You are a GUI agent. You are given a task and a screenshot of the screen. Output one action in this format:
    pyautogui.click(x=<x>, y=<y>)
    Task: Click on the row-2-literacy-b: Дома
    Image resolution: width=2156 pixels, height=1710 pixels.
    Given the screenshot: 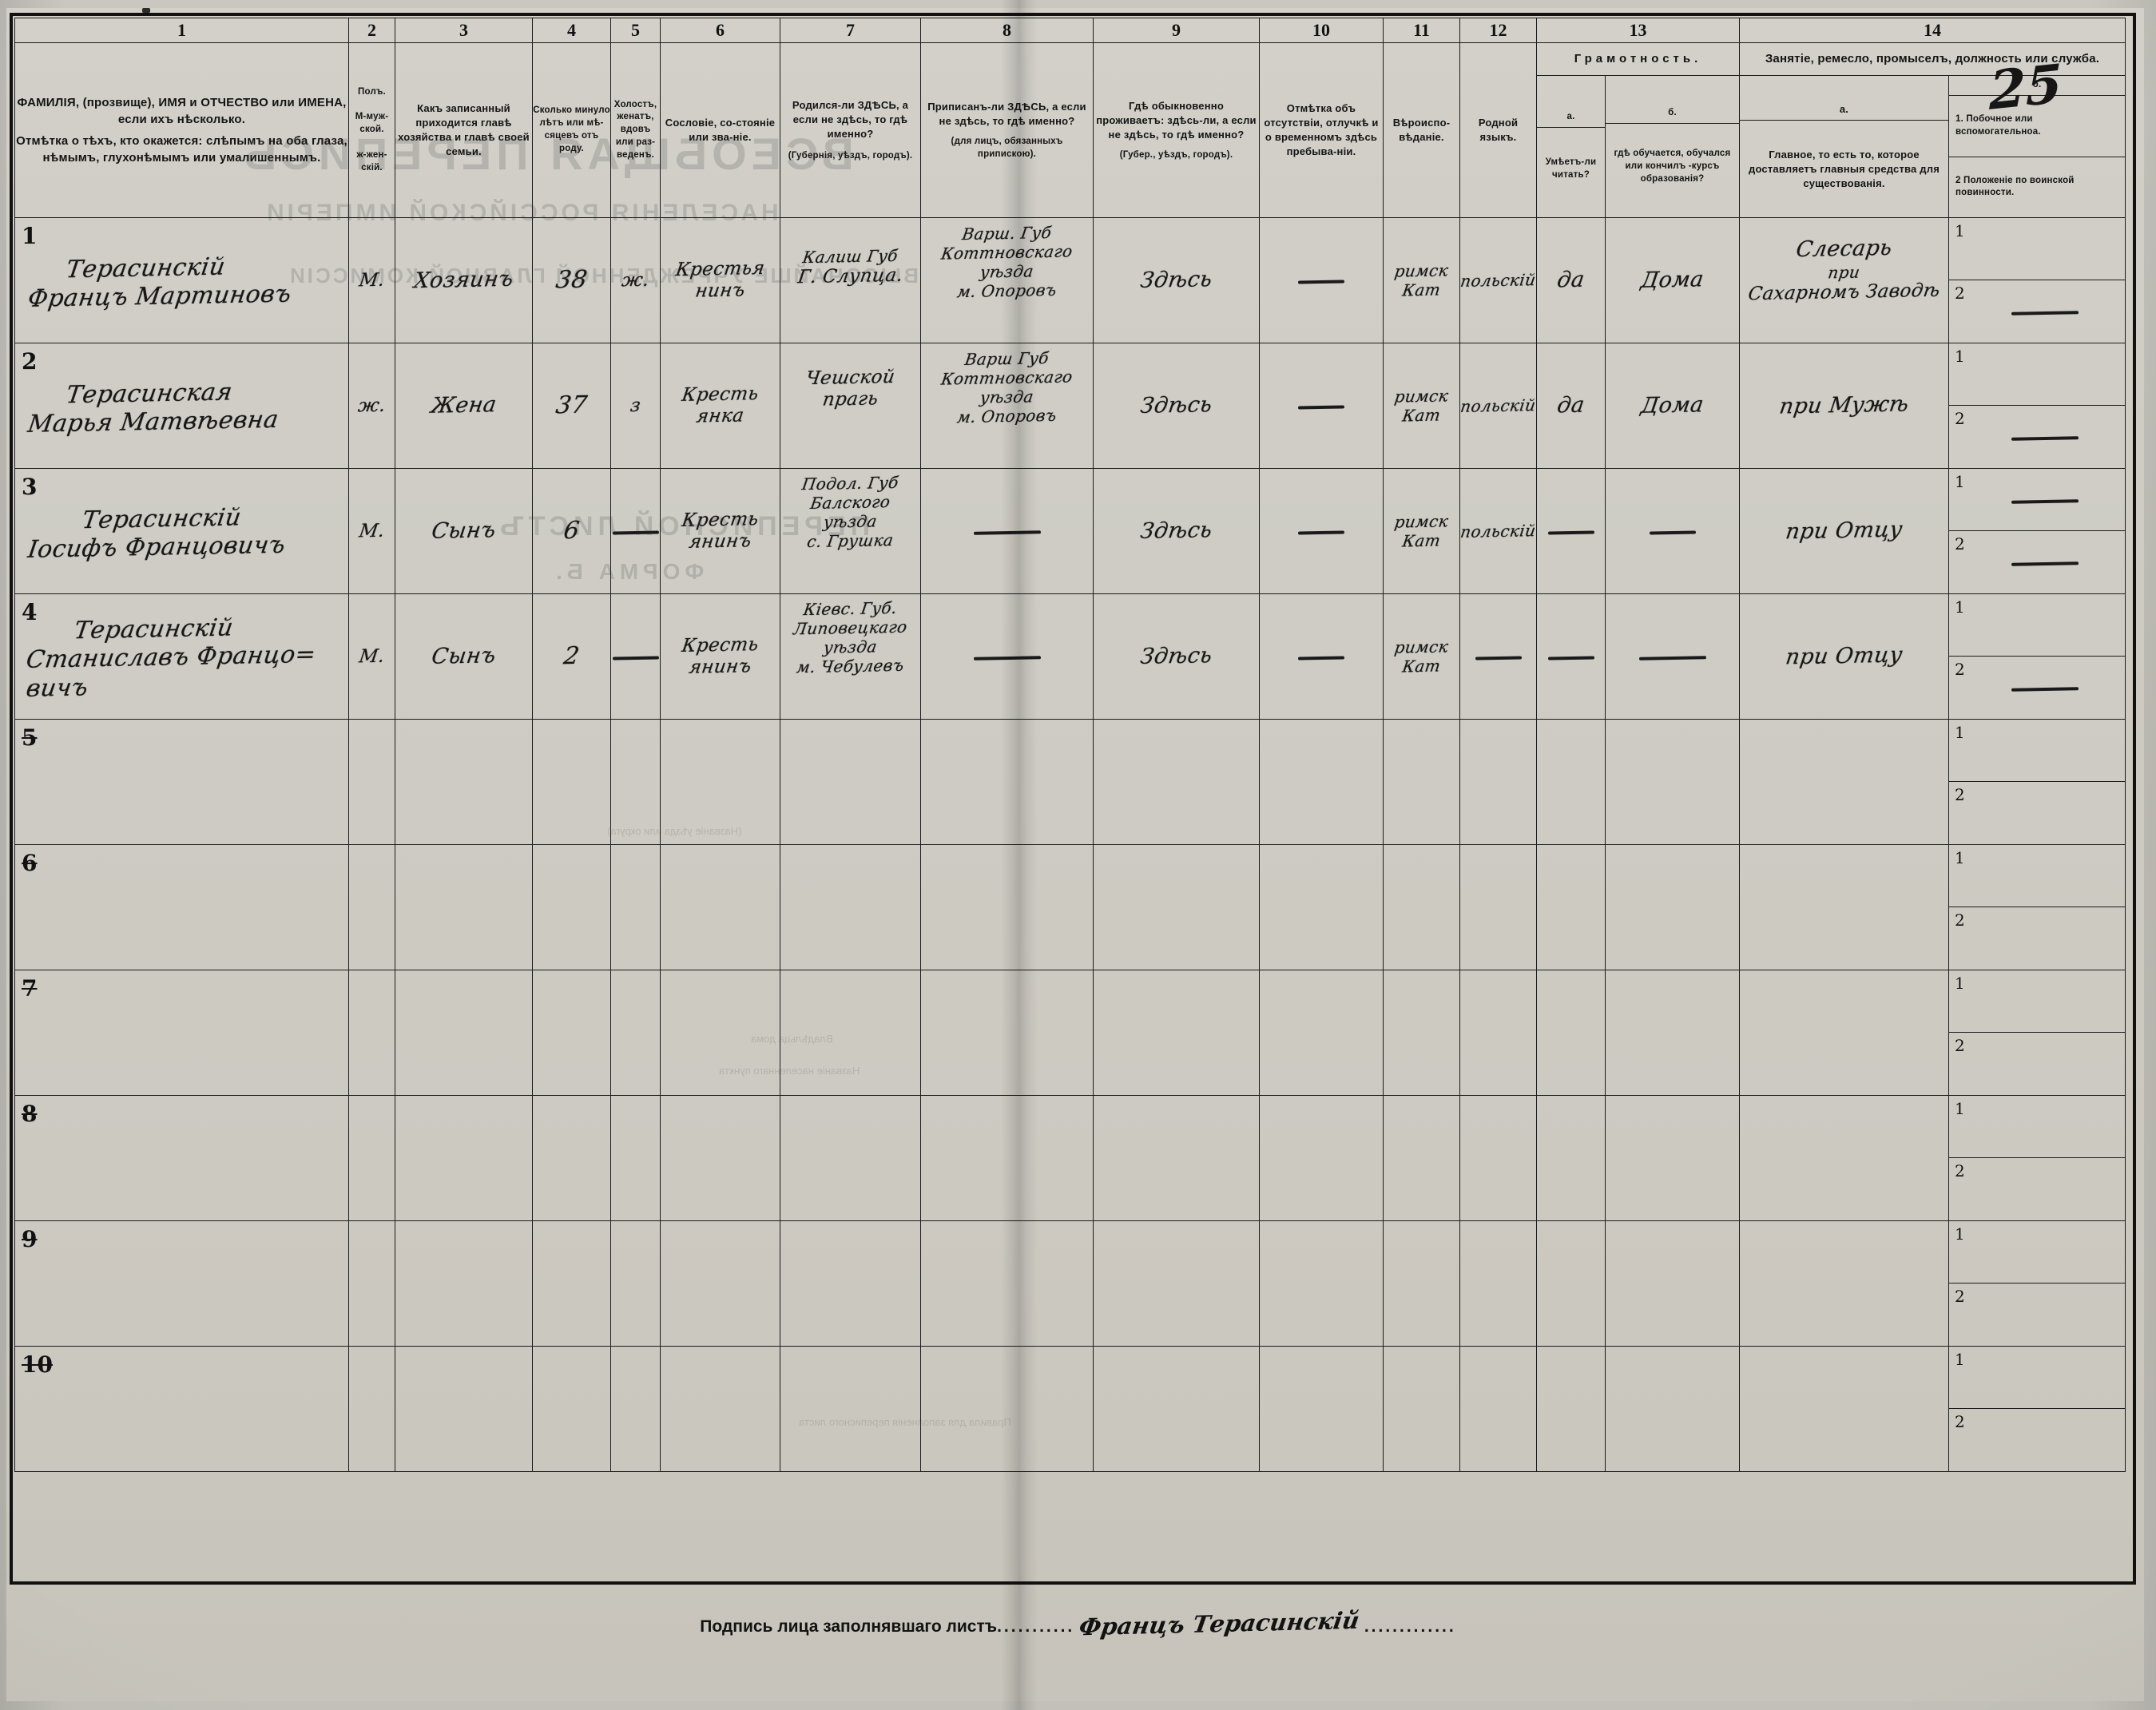 What is the action you would take?
    pyautogui.click(x=1672, y=406)
    